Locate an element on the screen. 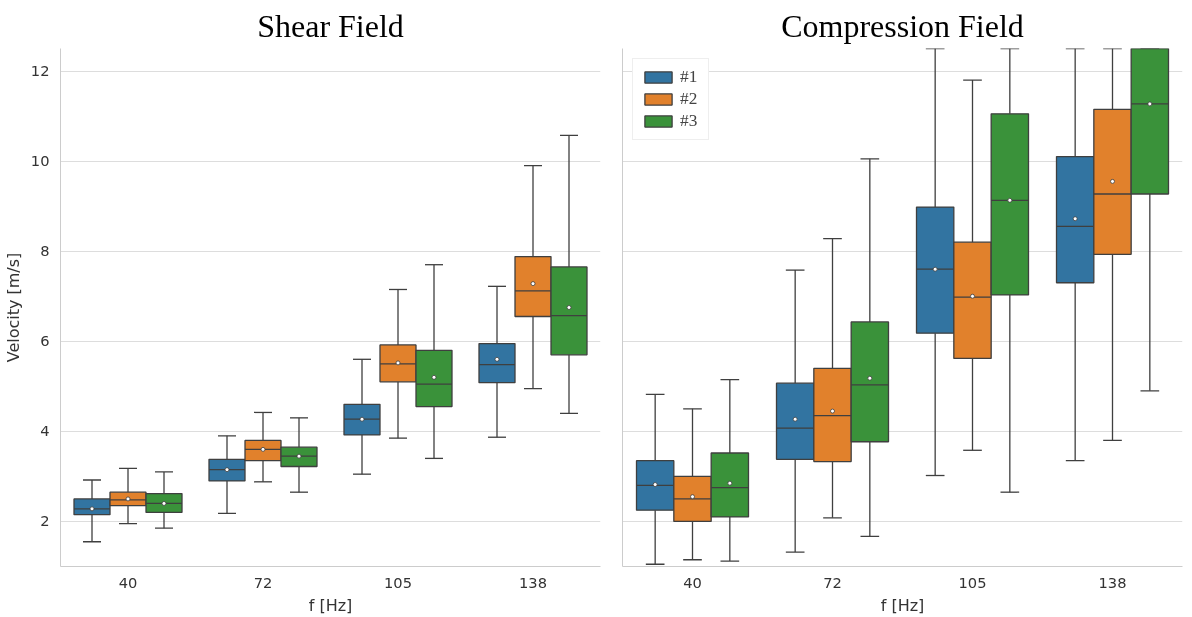 The width and height of the screenshot is (1192, 617). chart-title: Compression Field is located at coordinates (902, 25).